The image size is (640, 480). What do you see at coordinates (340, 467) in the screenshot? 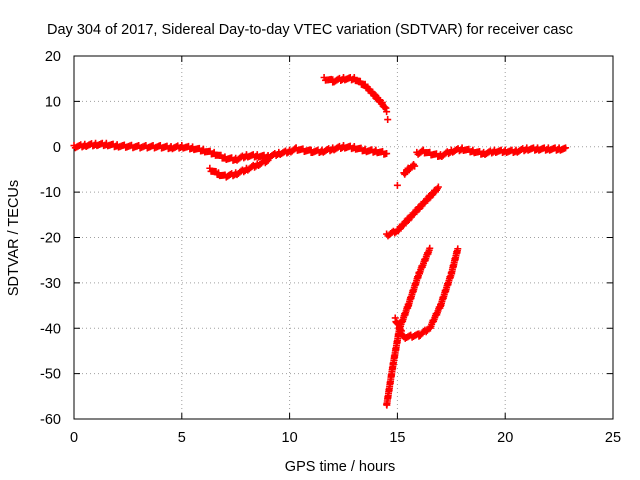
I see `x-axis-label: GPS time / hours` at bounding box center [340, 467].